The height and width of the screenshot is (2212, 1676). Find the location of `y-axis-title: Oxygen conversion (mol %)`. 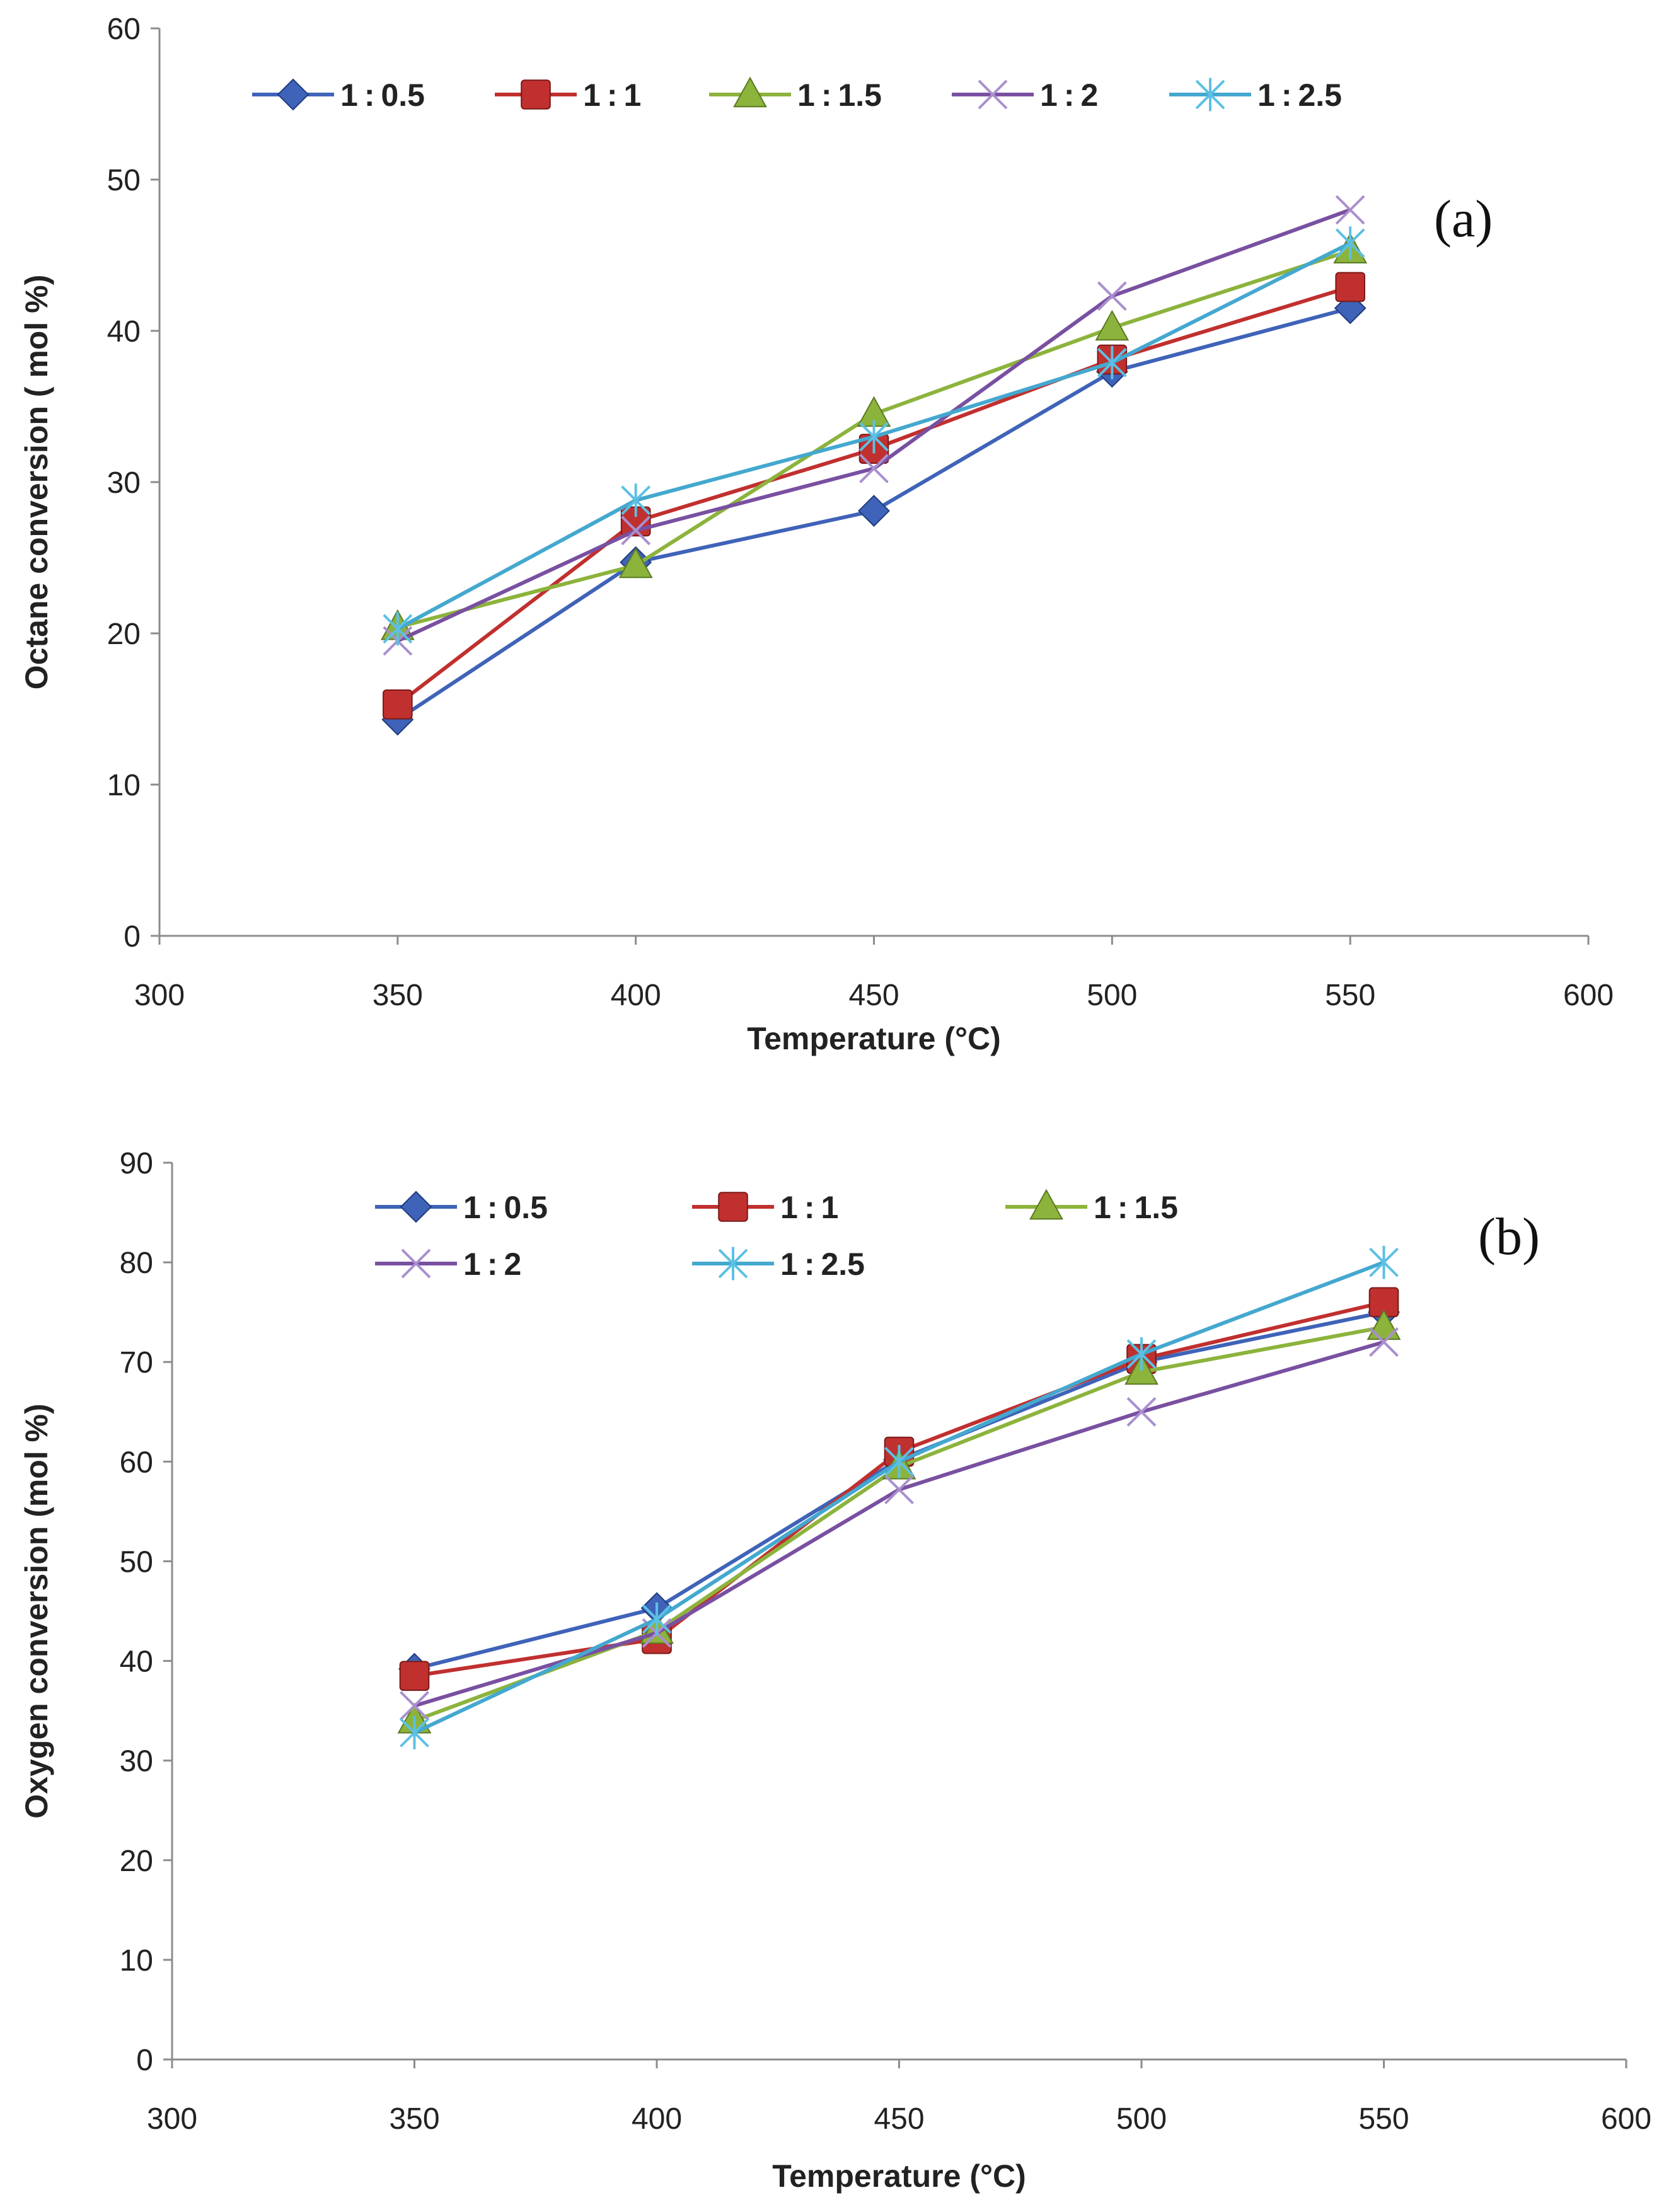

y-axis-title: Oxygen conversion (mol %) is located at coordinates (36, 1610).